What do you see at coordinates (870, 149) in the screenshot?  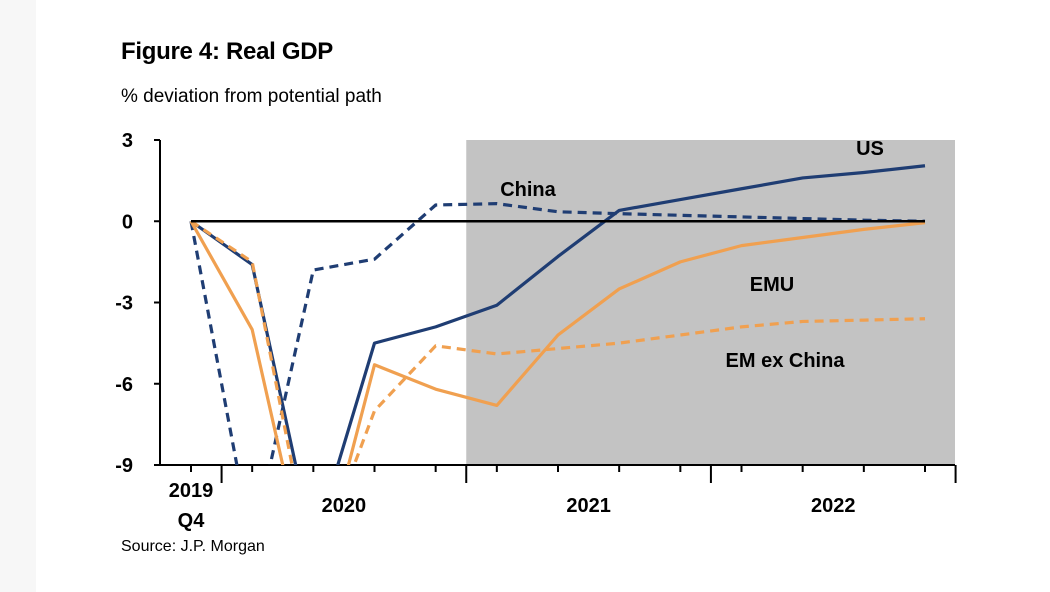 I see `series-label-us: US` at bounding box center [870, 149].